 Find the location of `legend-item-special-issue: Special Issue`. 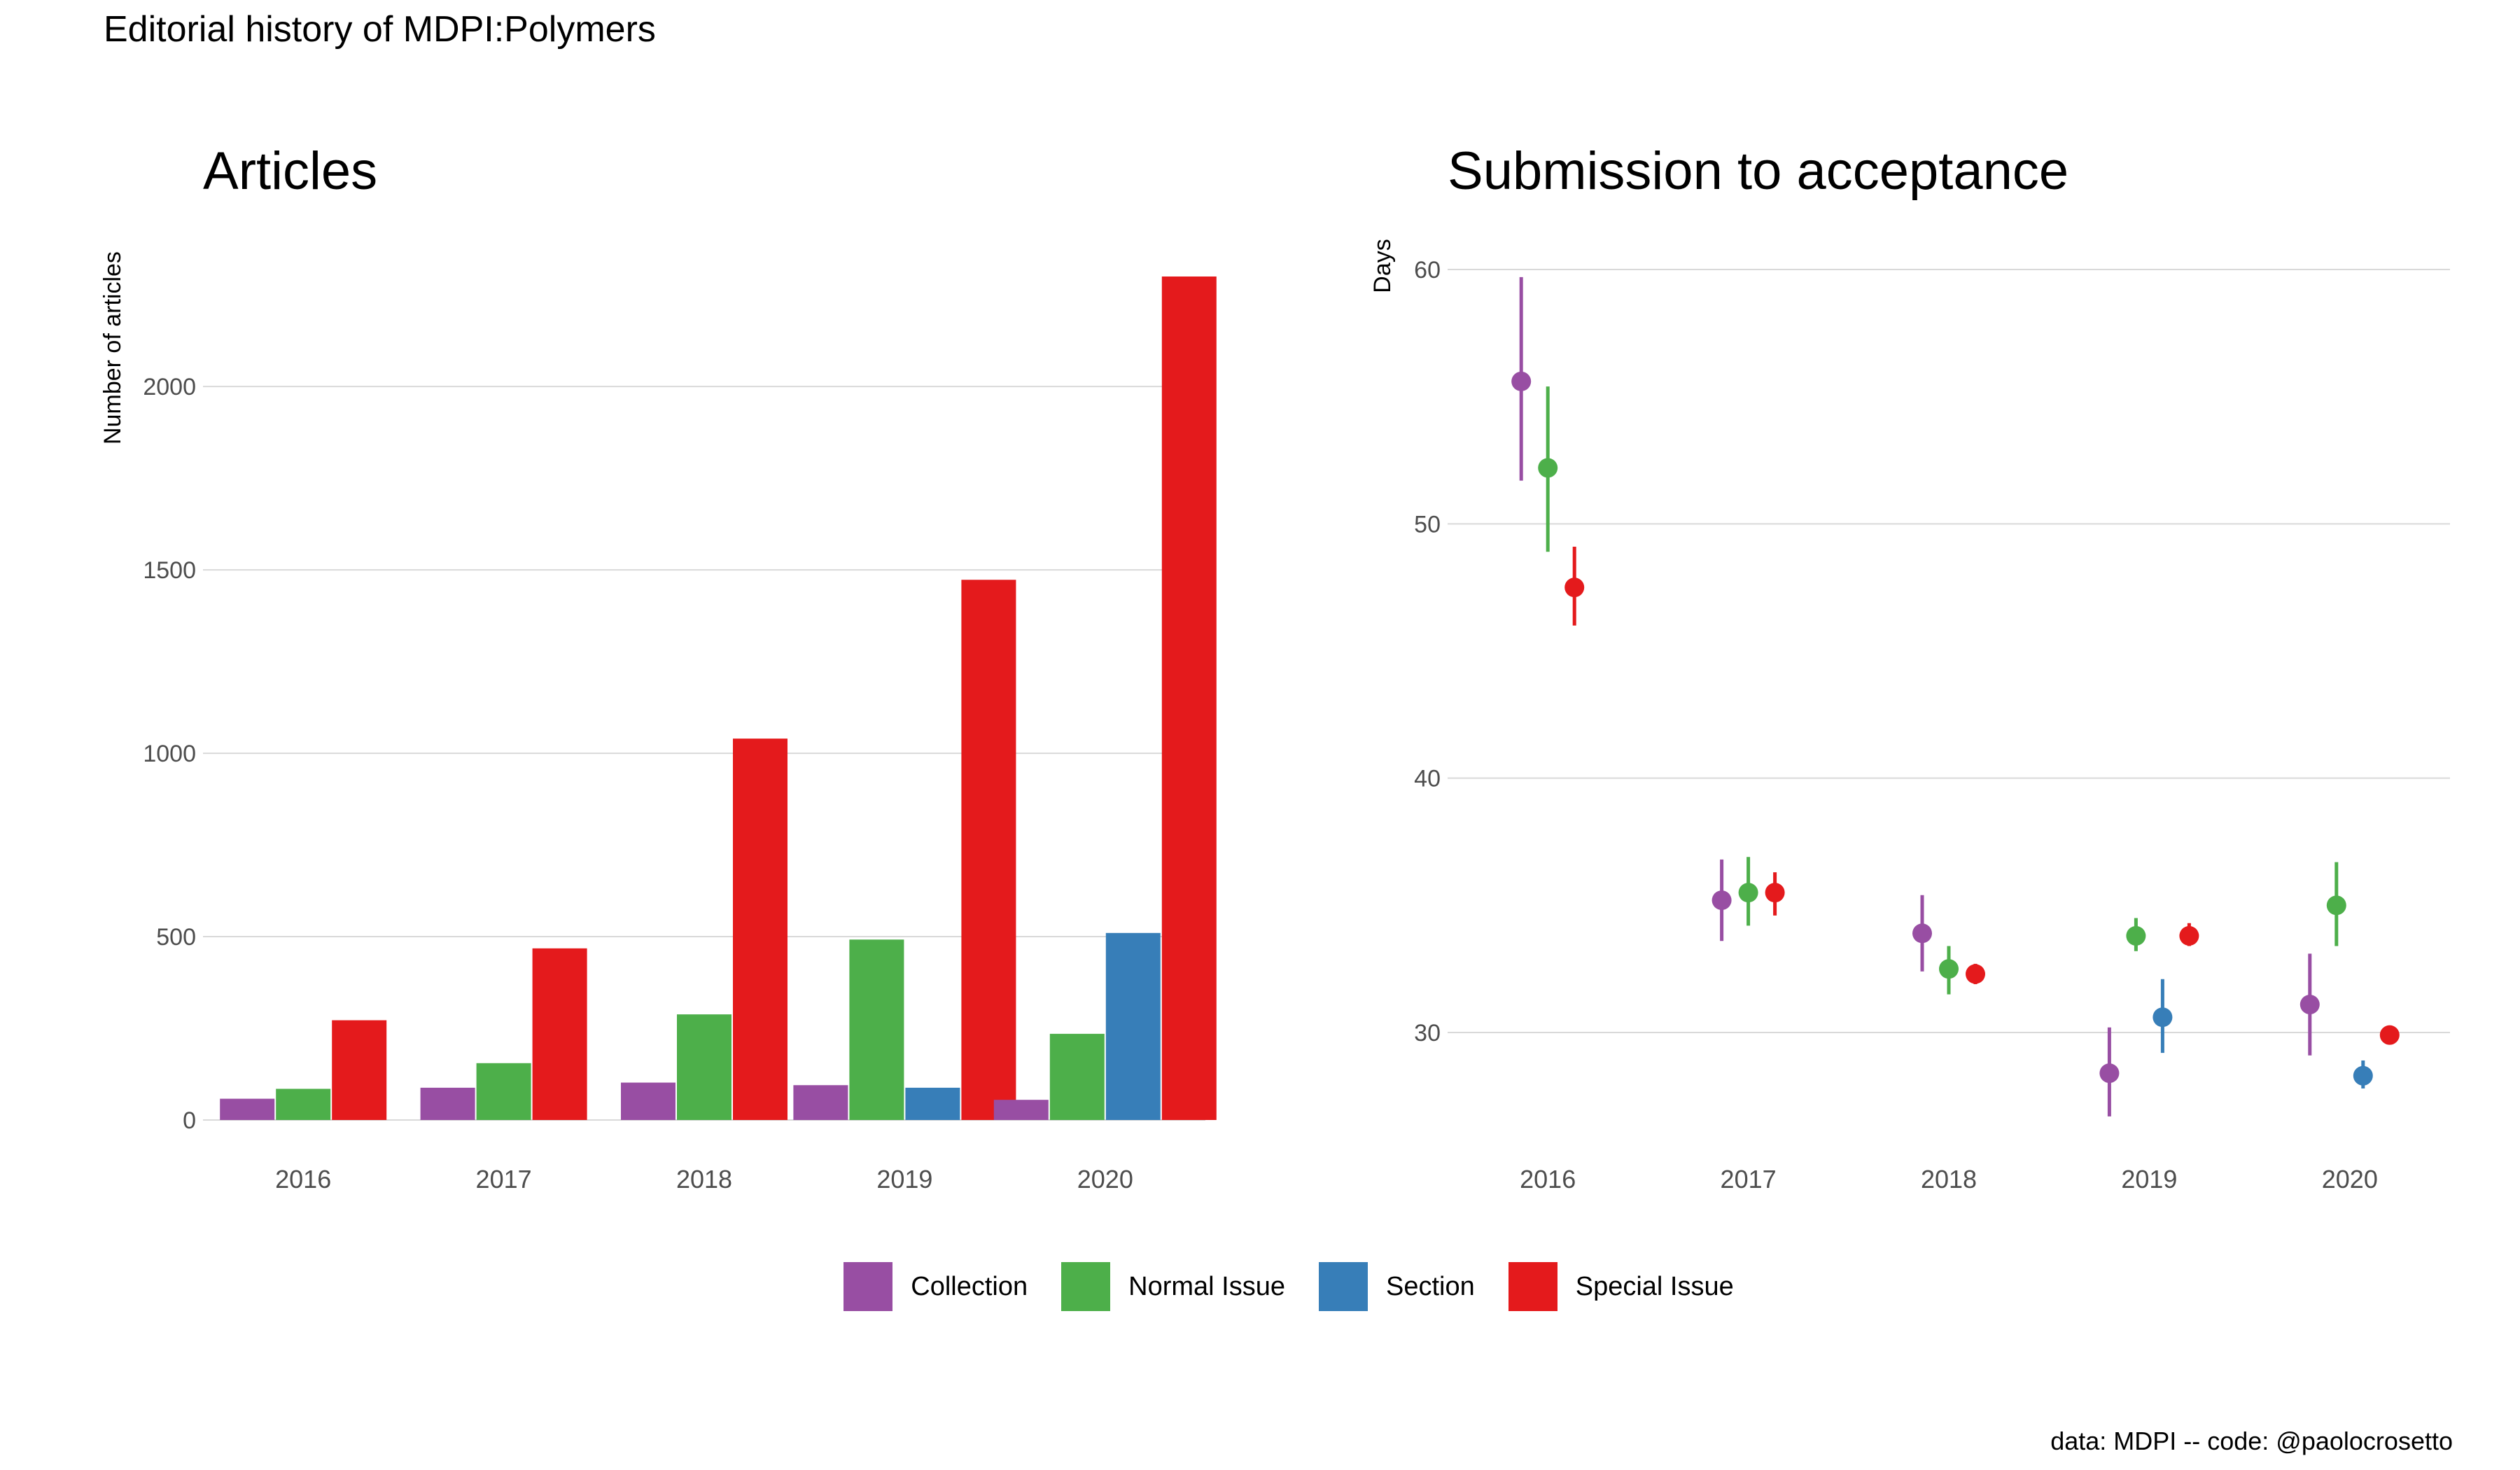

legend-item-special-issue: Special Issue is located at coordinates (1621, 1286).